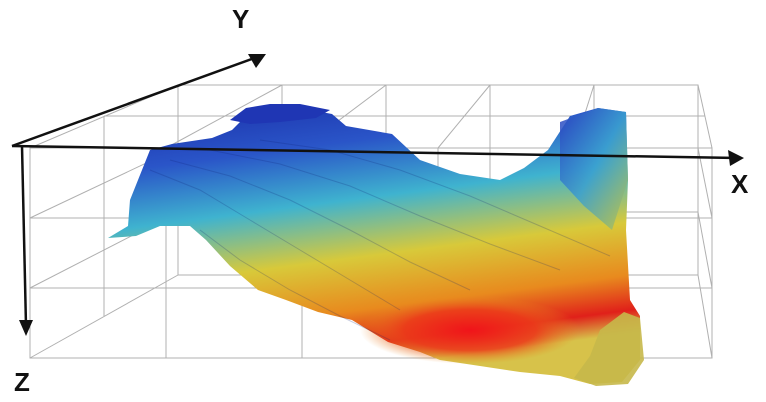 The height and width of the screenshot is (402, 766). What do you see at coordinates (136, 101) in the screenshot?
I see `y-axis` at bounding box center [136, 101].